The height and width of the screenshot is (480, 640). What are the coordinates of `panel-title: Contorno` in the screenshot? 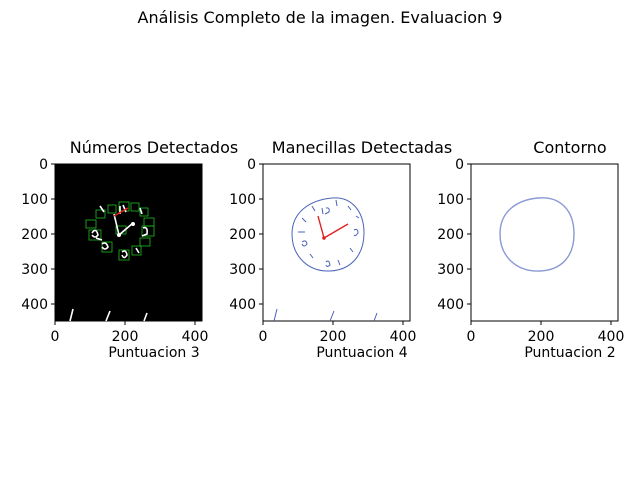 It's located at (570, 147).